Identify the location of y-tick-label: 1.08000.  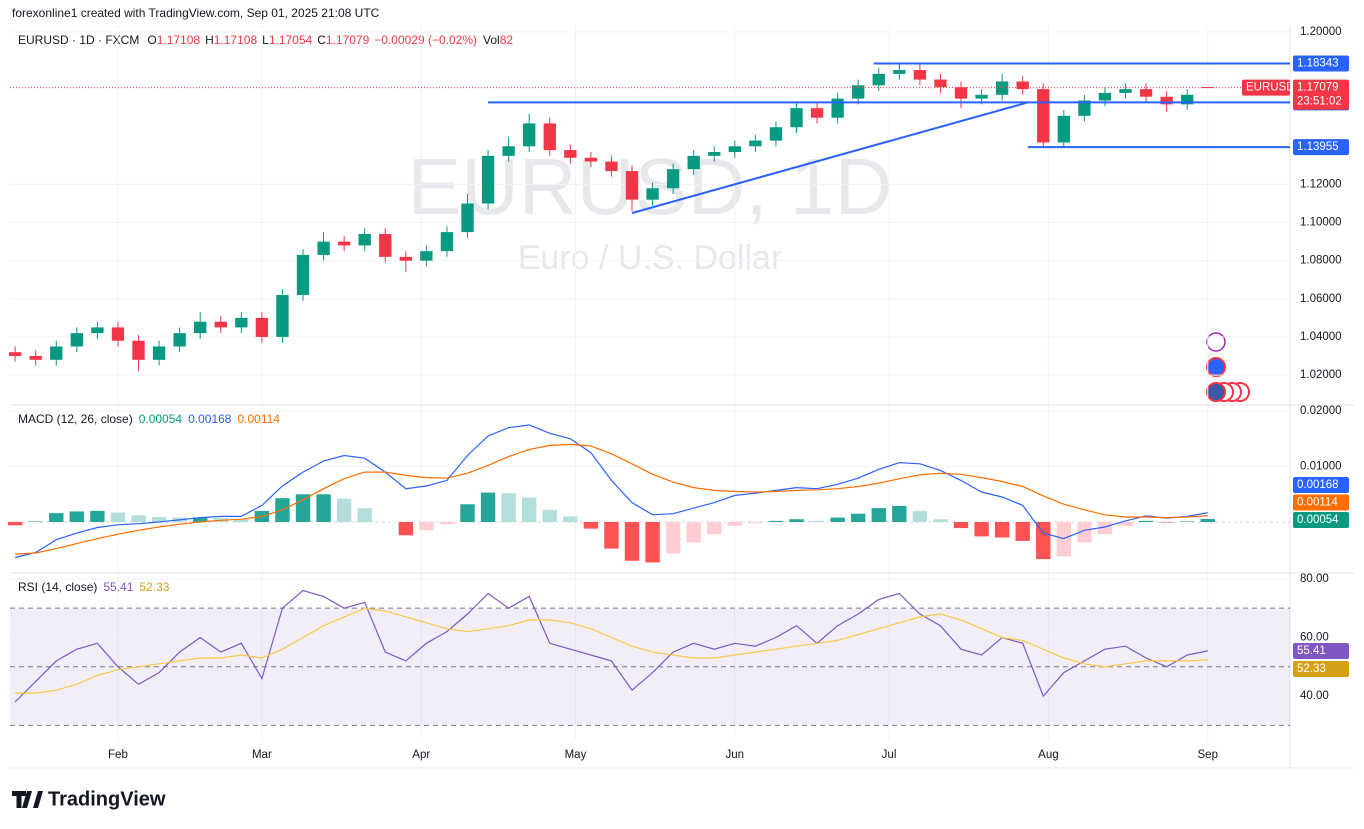
(1321, 261).